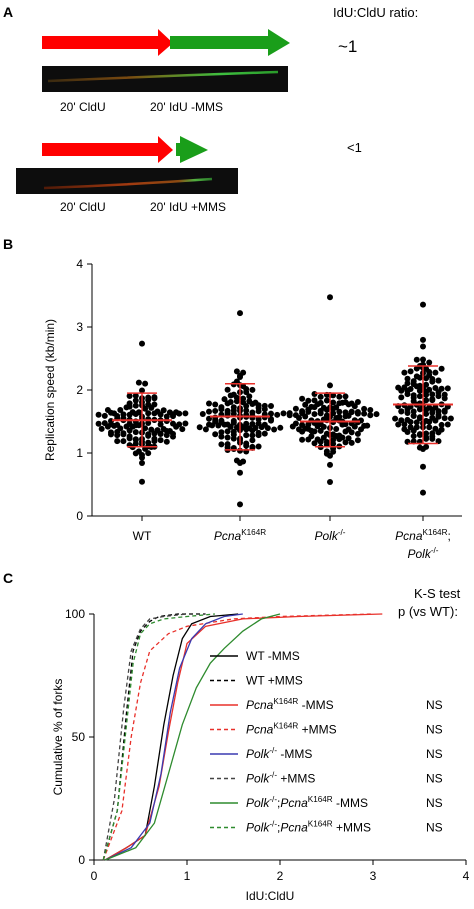  I want to click on row1-cldu-label: 20' CldU, so click(83, 107).